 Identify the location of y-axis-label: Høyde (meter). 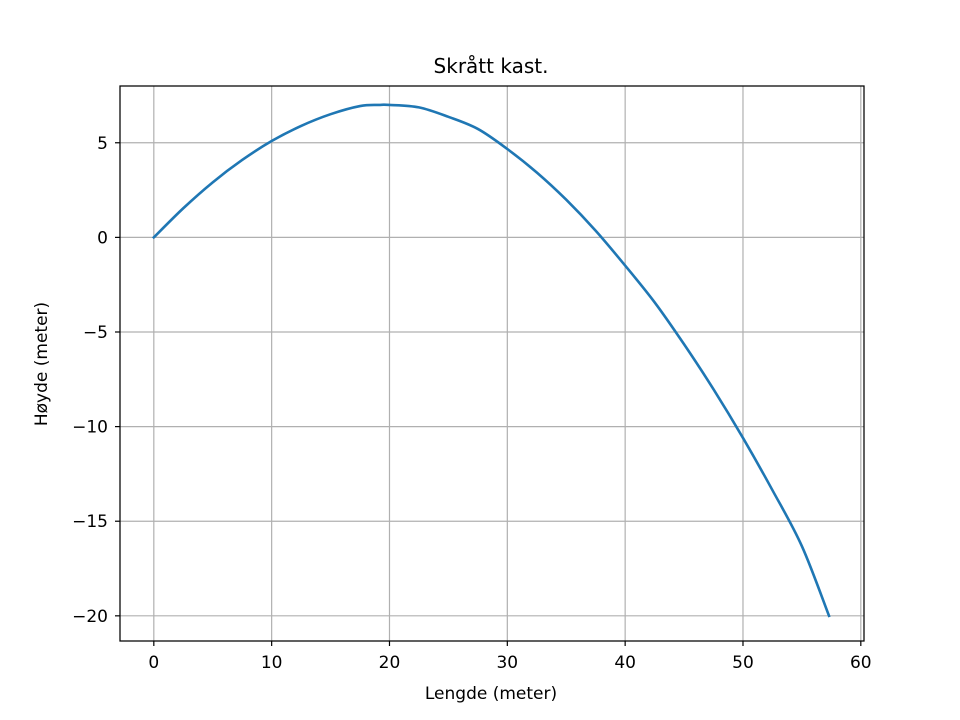
(42, 364).